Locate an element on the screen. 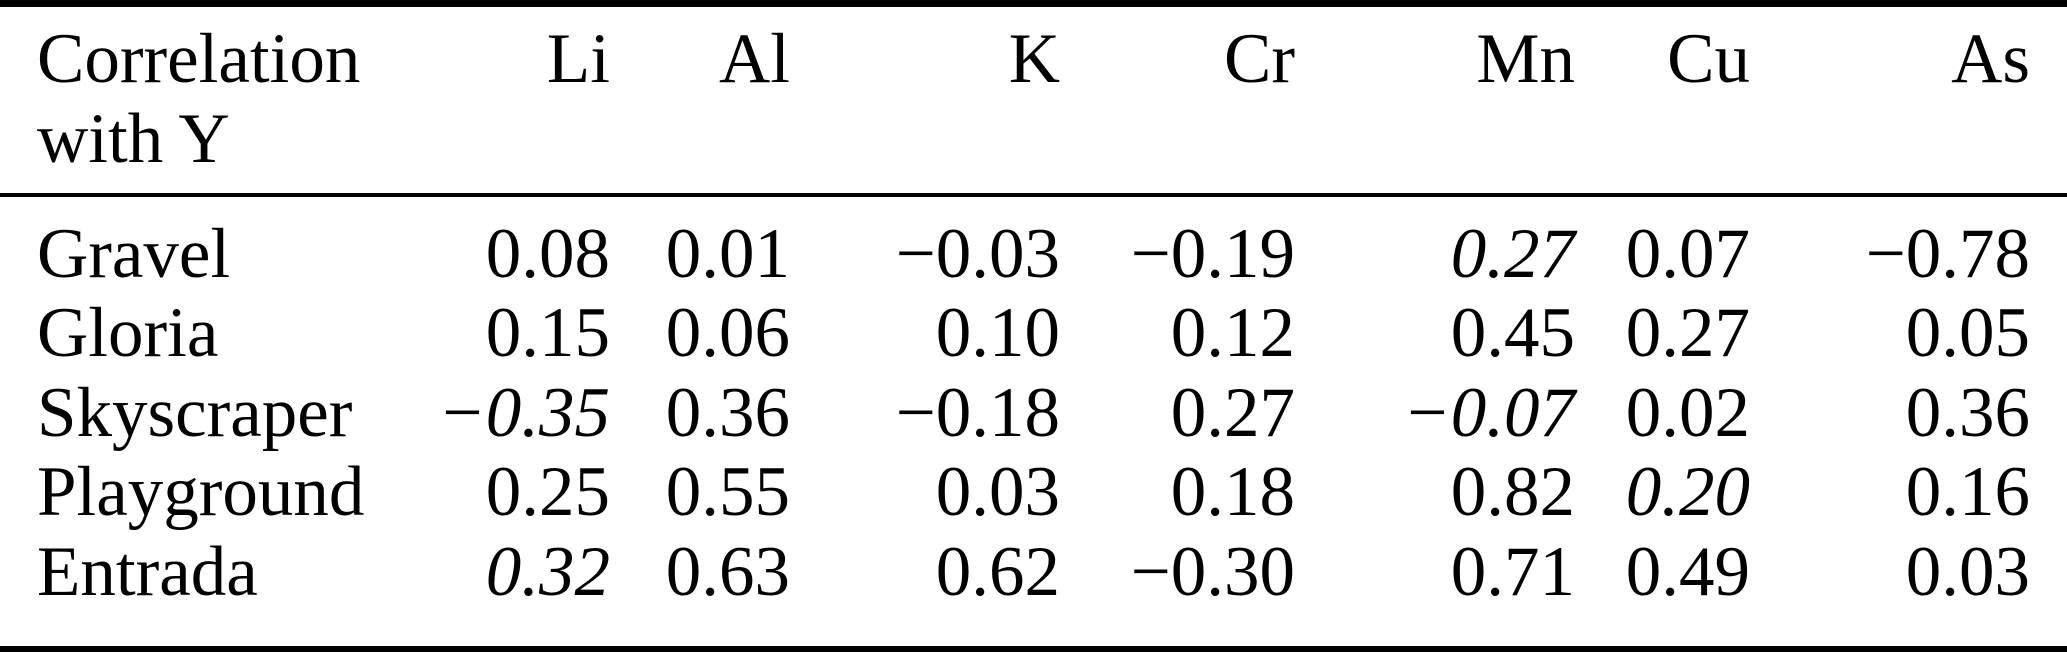 The width and height of the screenshot is (2067, 652). value-cell: 0.10 is located at coordinates (997, 333).